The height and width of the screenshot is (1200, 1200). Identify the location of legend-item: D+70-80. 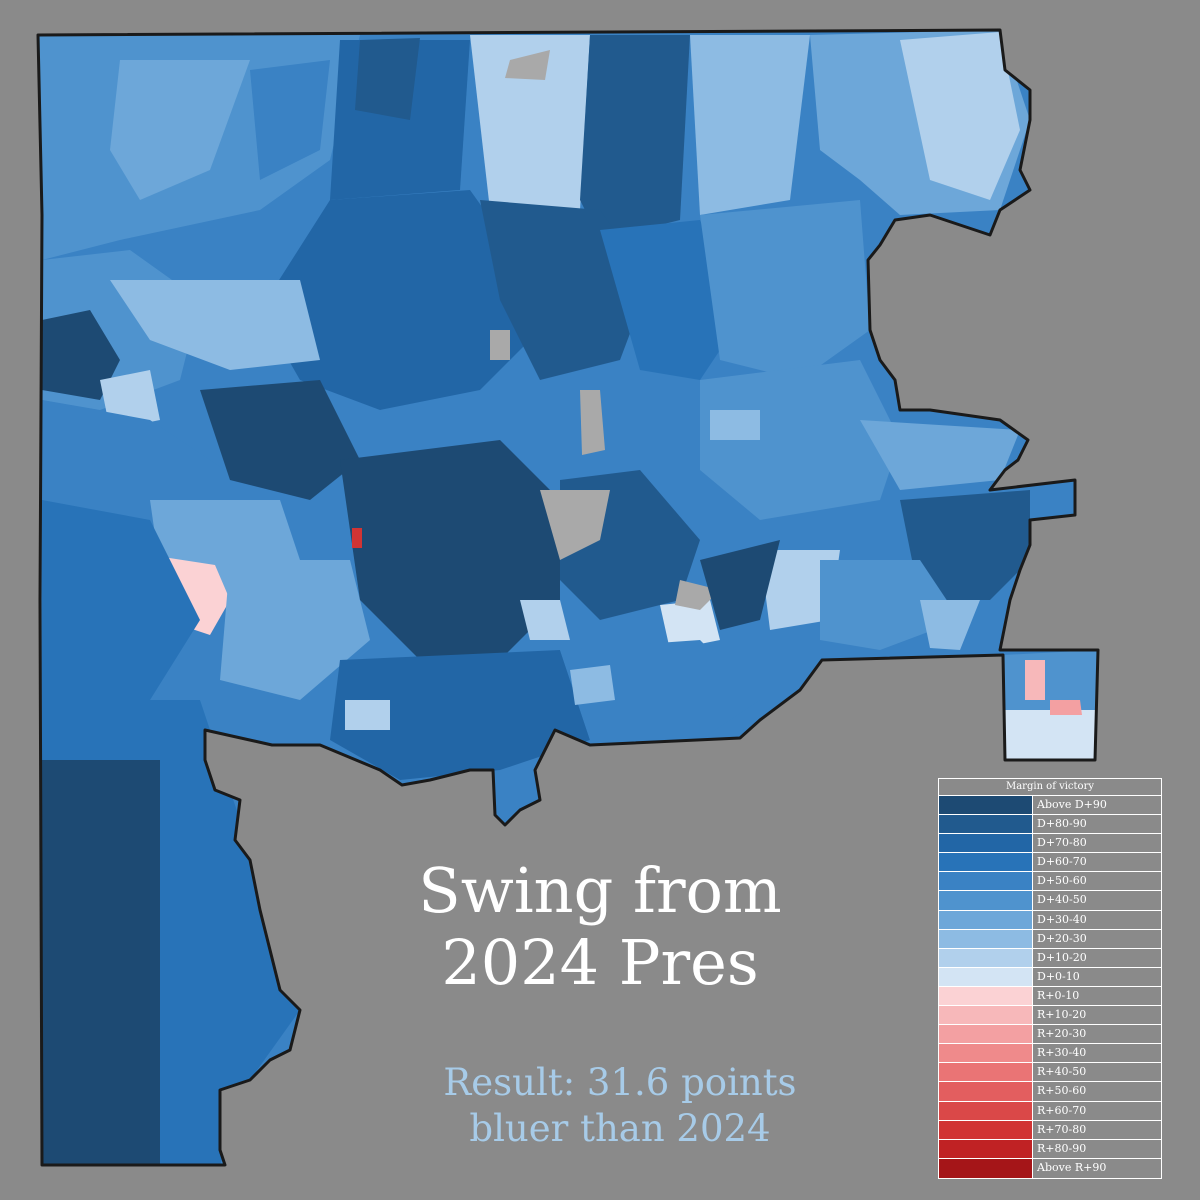
(1050, 844).